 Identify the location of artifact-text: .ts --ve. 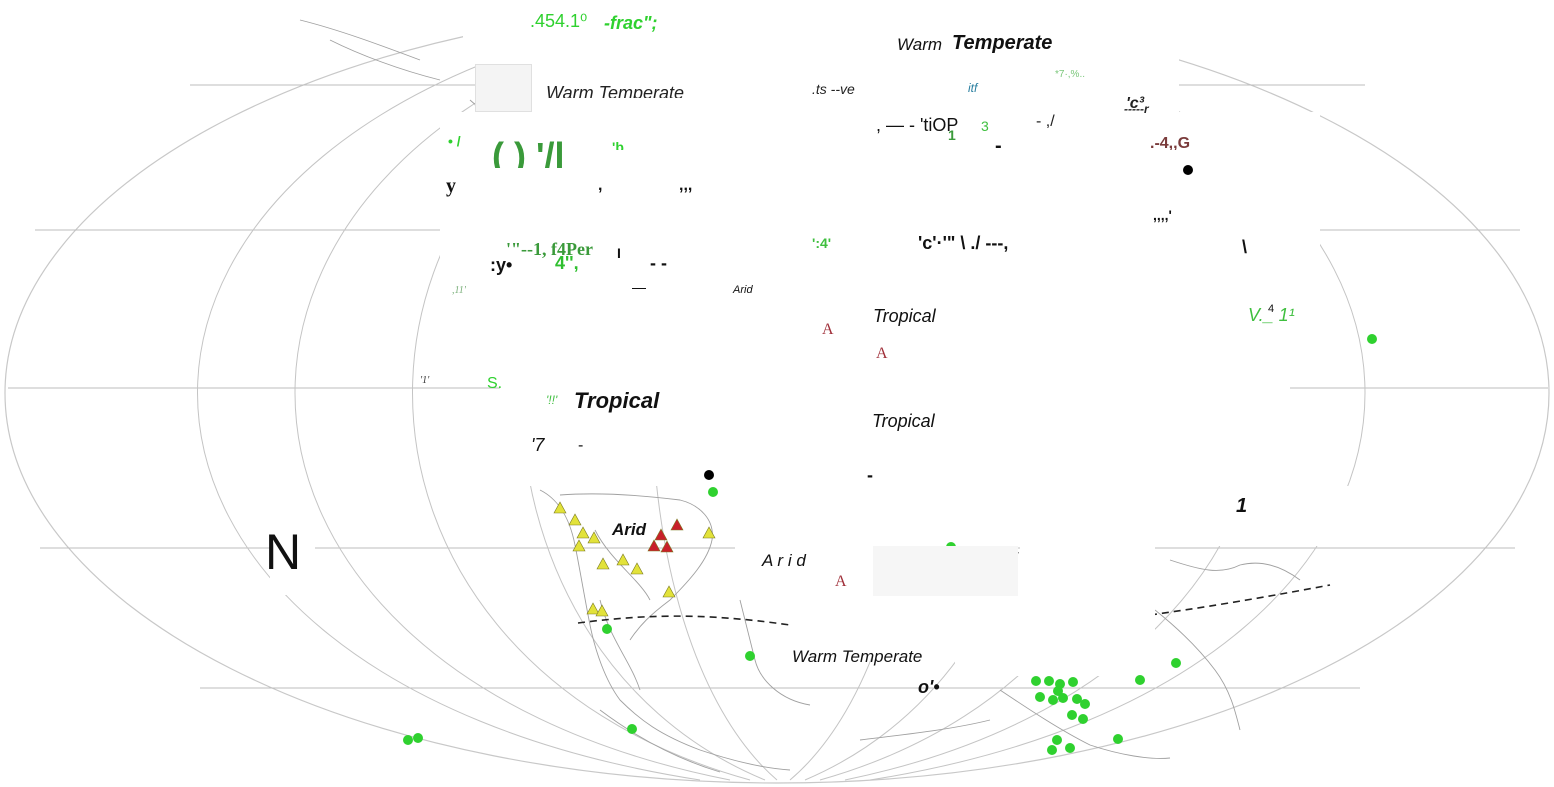
(833, 89).